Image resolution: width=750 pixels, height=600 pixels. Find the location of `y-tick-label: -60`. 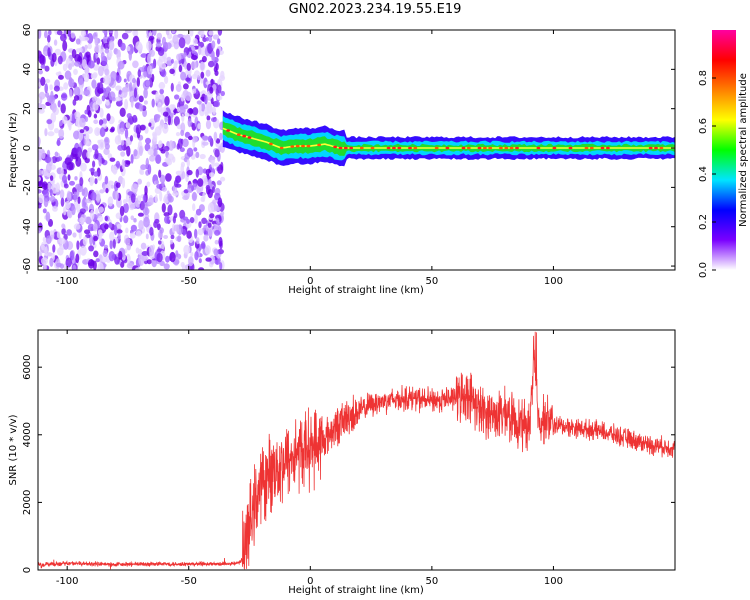

y-tick-label: -60 is located at coordinates (27, 266).